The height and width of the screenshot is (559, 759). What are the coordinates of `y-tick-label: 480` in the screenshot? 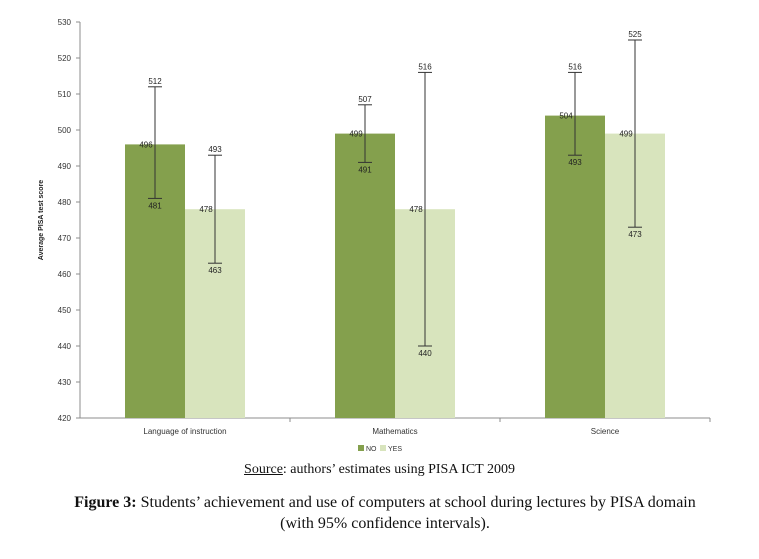 It's located at (65, 202).